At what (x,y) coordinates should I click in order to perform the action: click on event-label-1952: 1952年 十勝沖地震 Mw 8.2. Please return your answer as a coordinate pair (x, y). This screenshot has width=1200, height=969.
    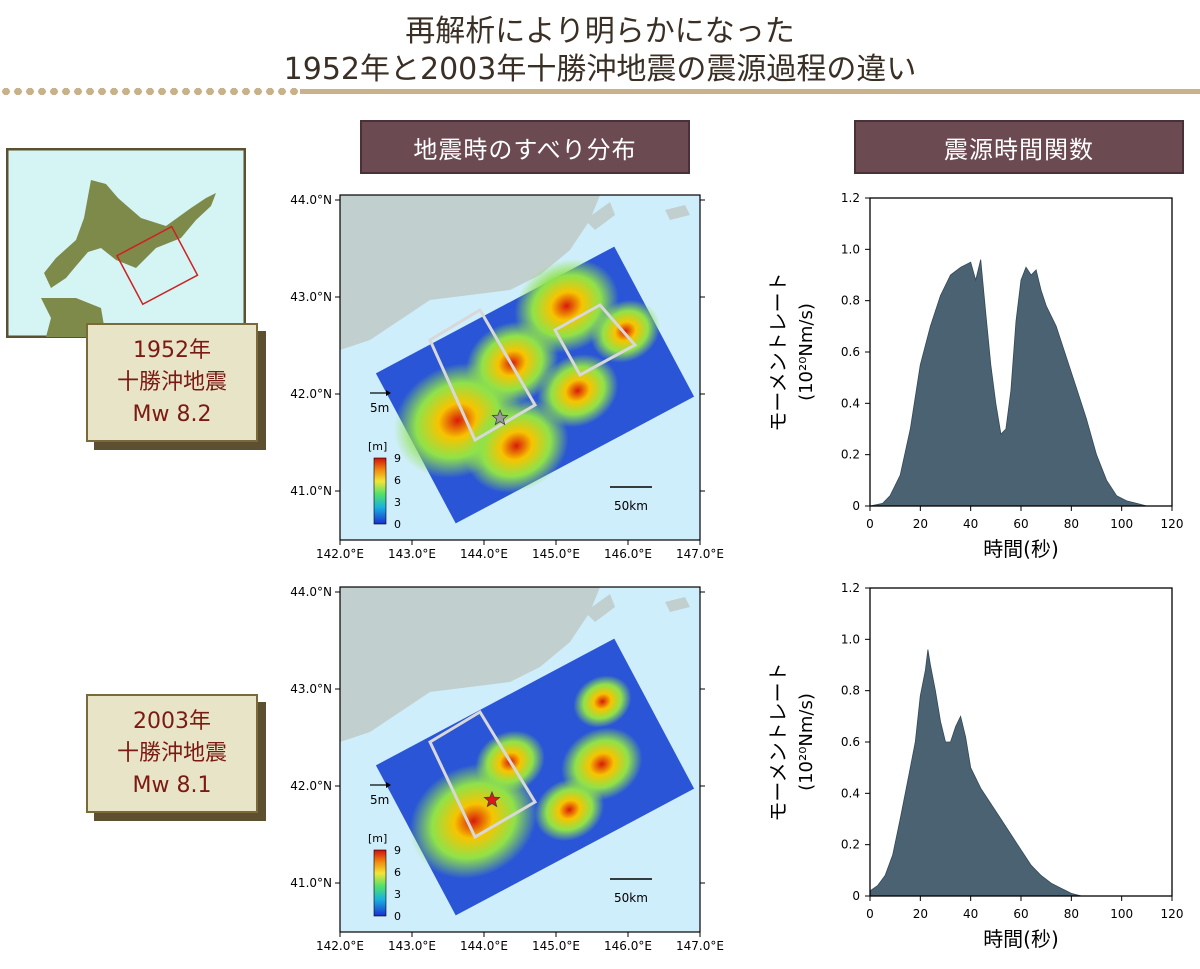
    Looking at the image, I should click on (172, 382).